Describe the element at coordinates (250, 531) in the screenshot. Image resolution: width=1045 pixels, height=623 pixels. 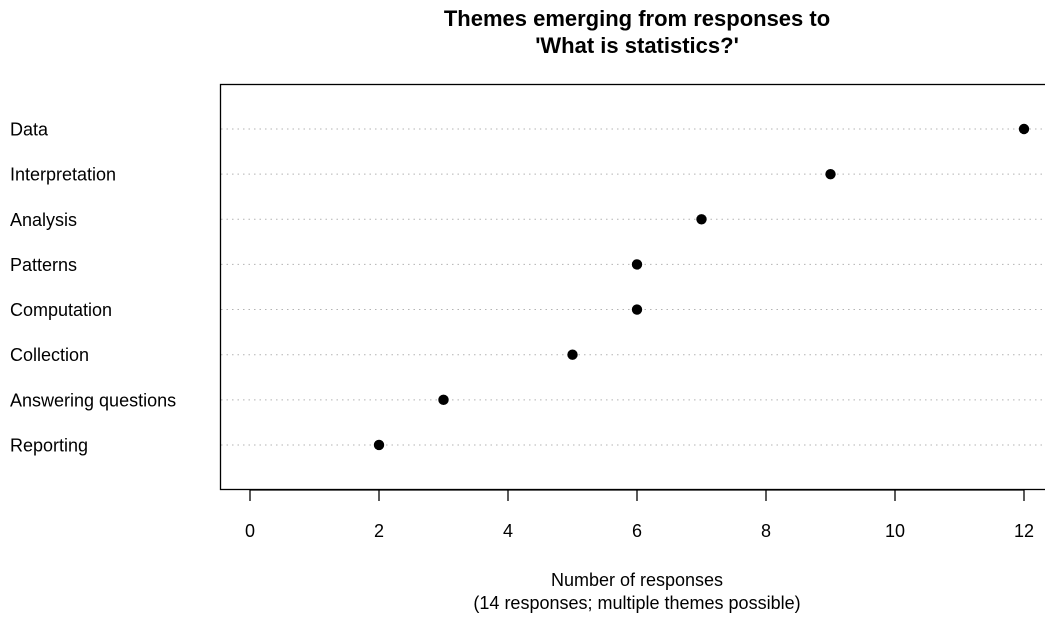
I see `x-tick-label: 0` at that location.